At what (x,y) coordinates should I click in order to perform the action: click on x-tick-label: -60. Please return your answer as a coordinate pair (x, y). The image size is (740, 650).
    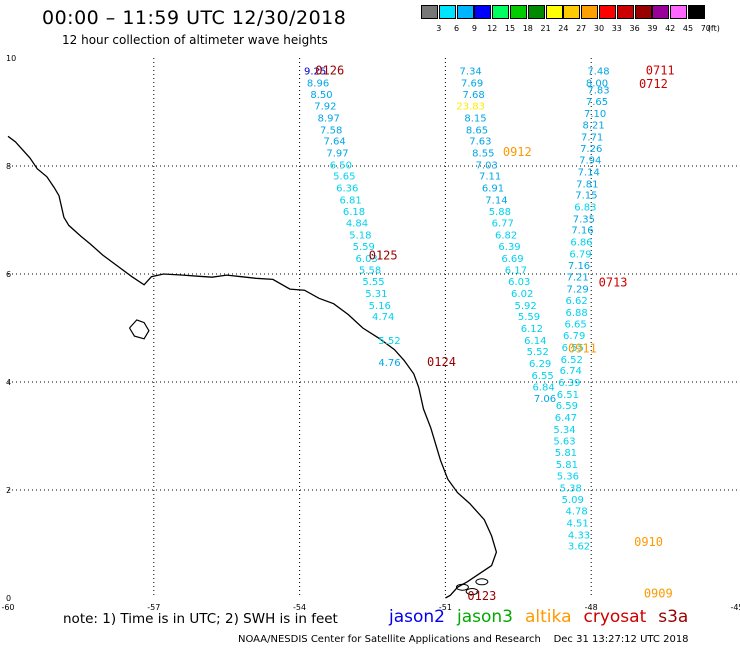
    Looking at the image, I should click on (7, 607).